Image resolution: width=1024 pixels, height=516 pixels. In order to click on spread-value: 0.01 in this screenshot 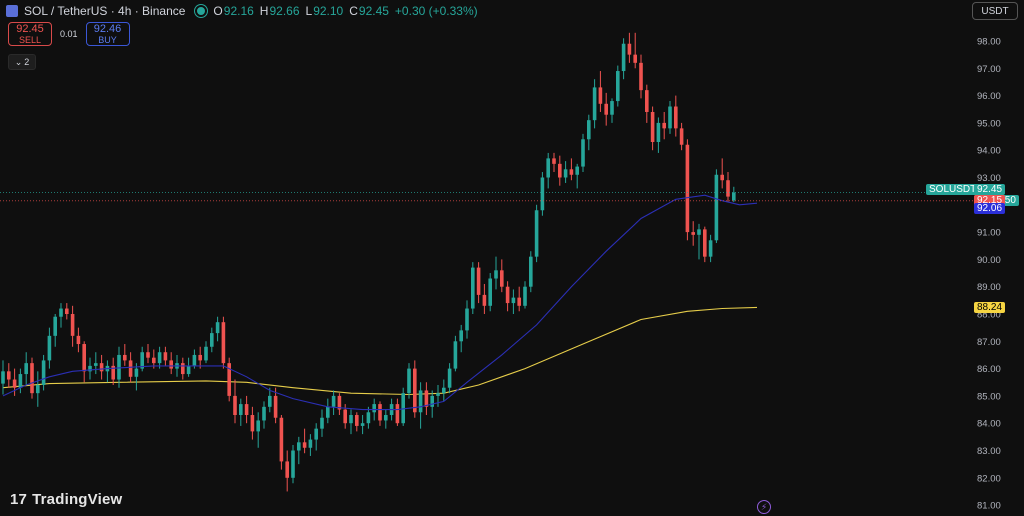, I will do `click(69, 34)`.